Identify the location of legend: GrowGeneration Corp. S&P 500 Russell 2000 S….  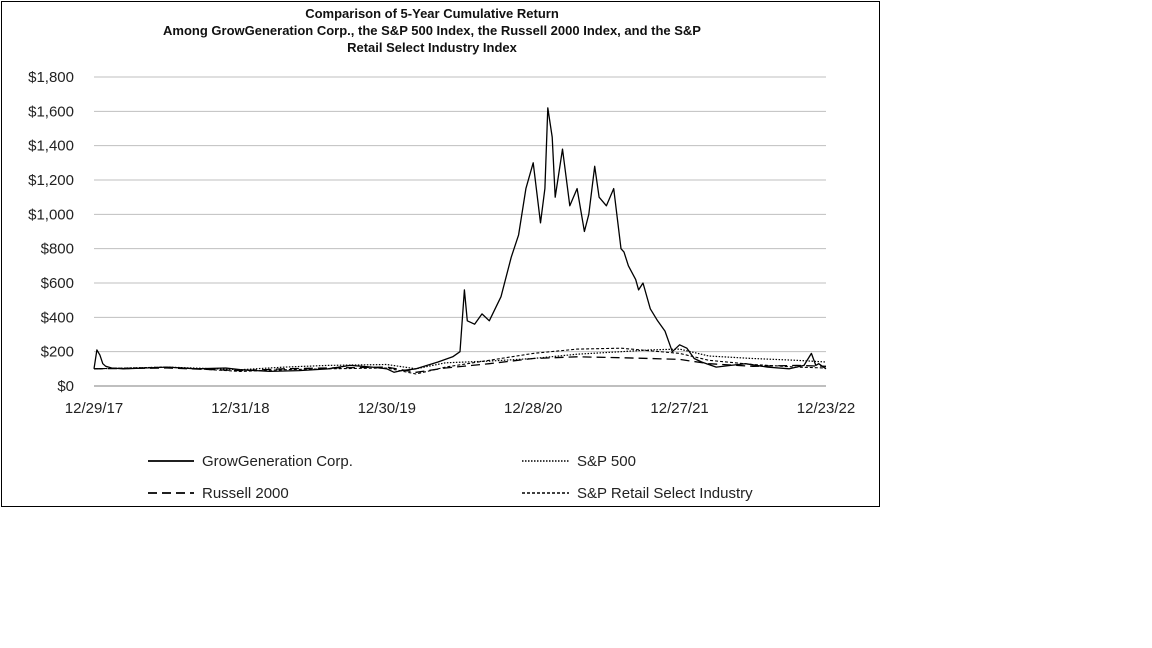
(450, 477).